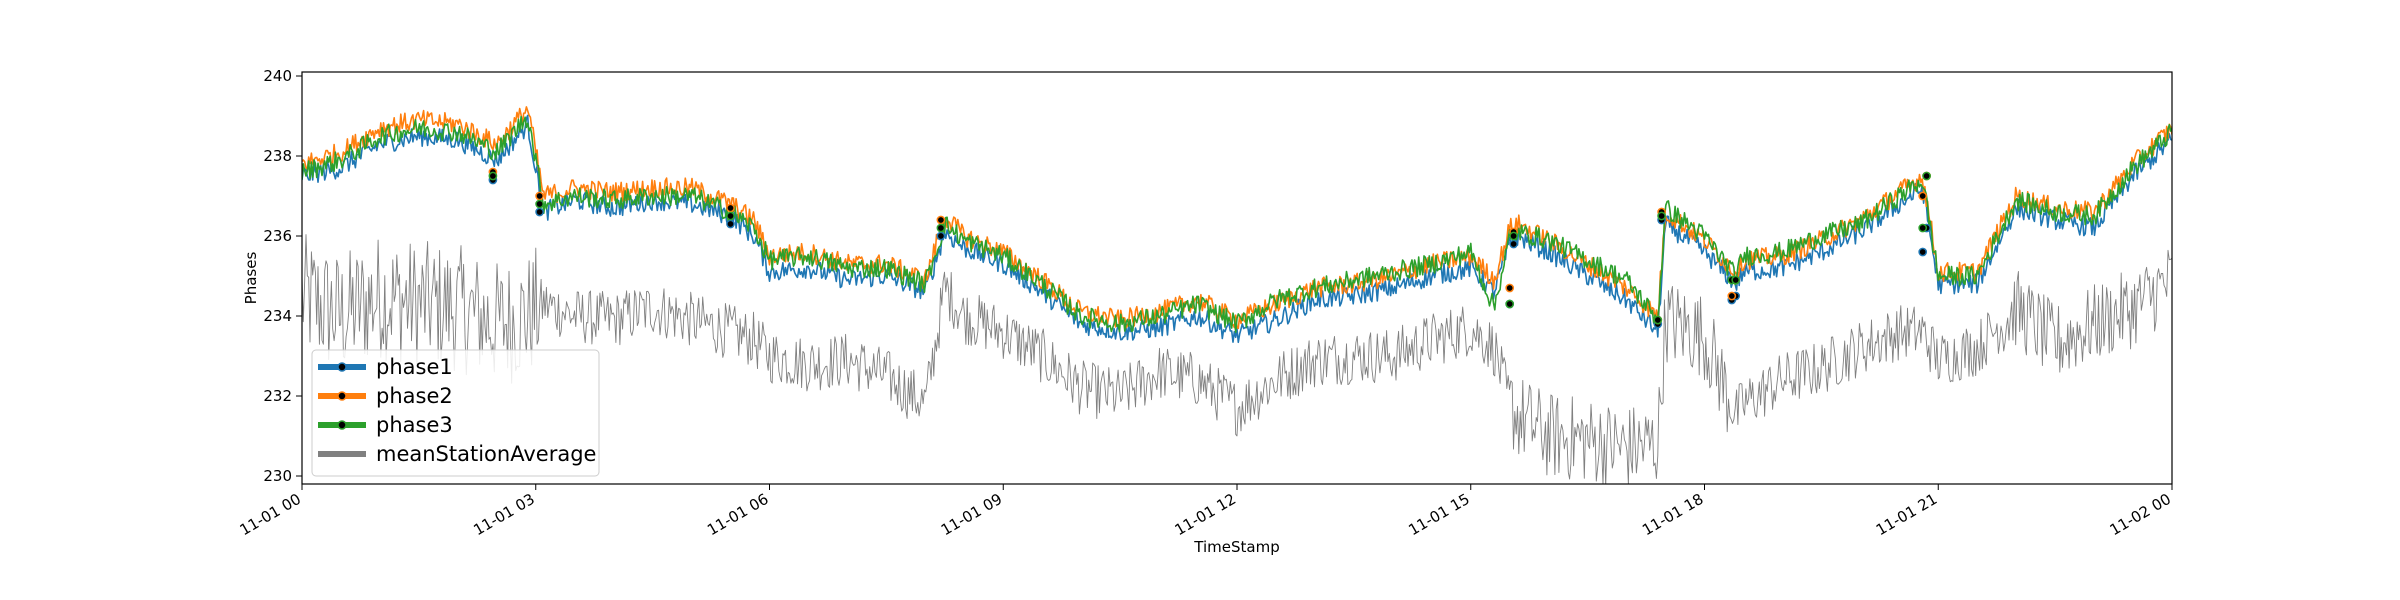 This screenshot has width=2400, height=600. What do you see at coordinates (342, 367) in the screenshot?
I see `legend-marker-phase1` at bounding box center [342, 367].